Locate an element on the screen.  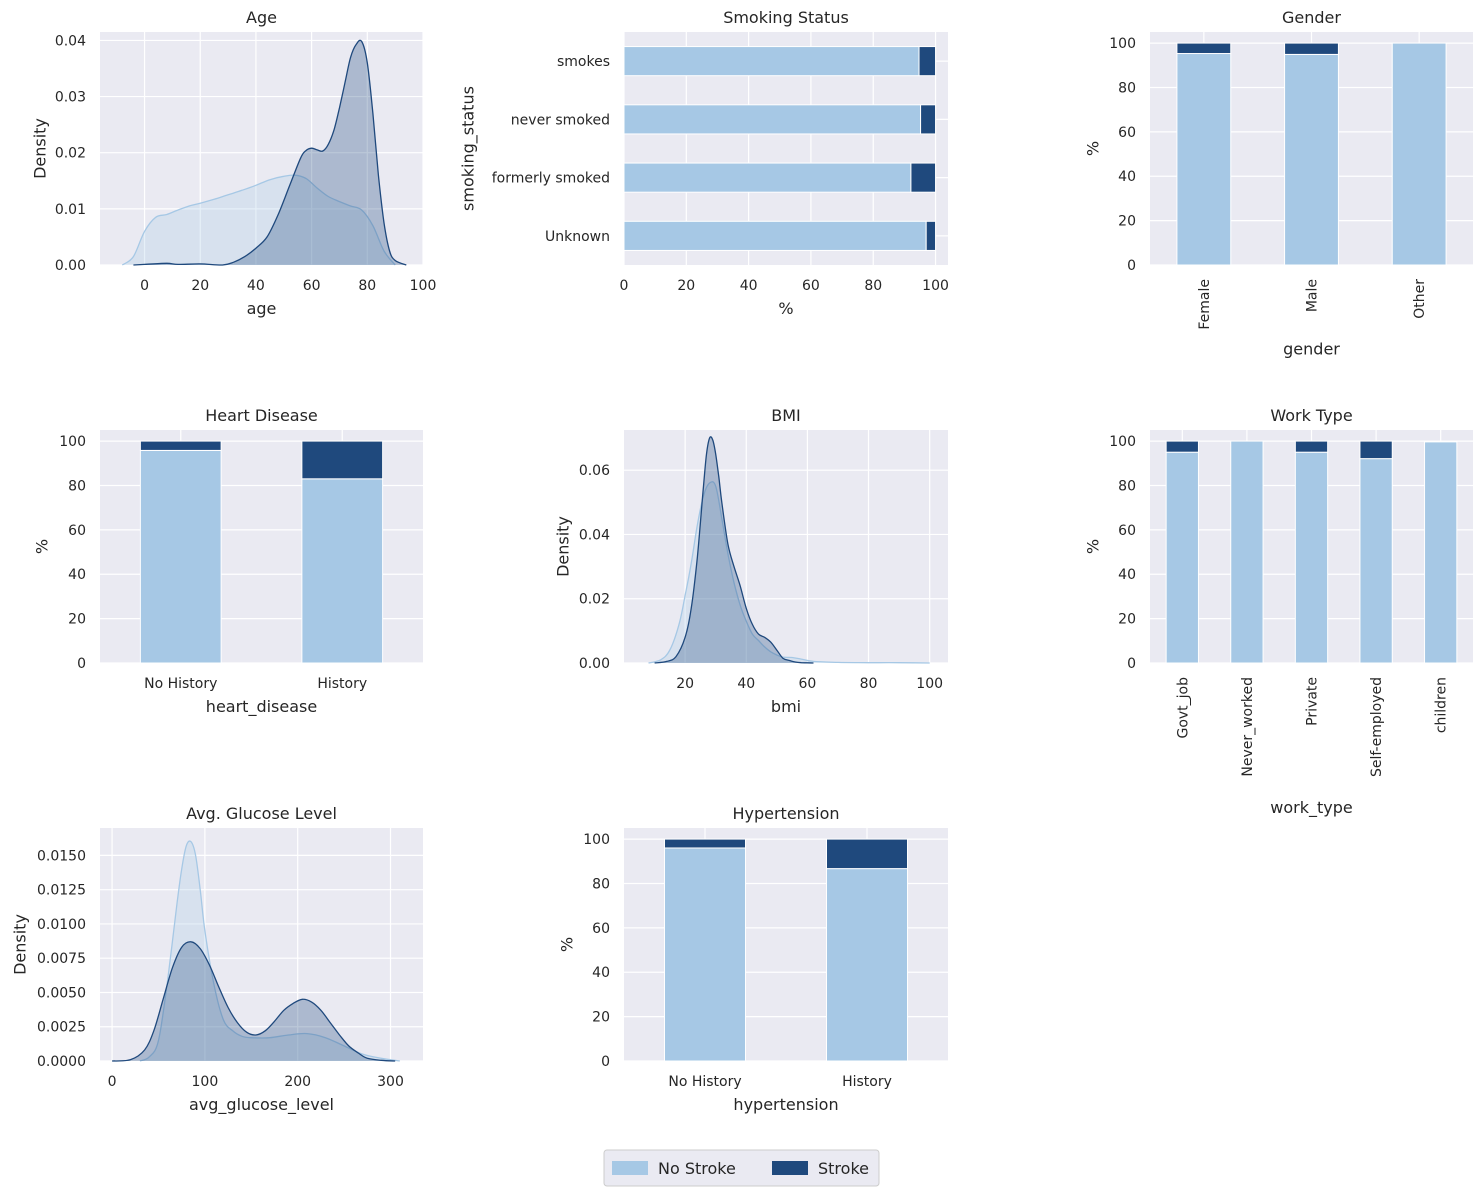
ticks: 0 20 40 60 80 100 0.00 0.01 0.02 0.03 0.04 is located at coordinates (246, 163).